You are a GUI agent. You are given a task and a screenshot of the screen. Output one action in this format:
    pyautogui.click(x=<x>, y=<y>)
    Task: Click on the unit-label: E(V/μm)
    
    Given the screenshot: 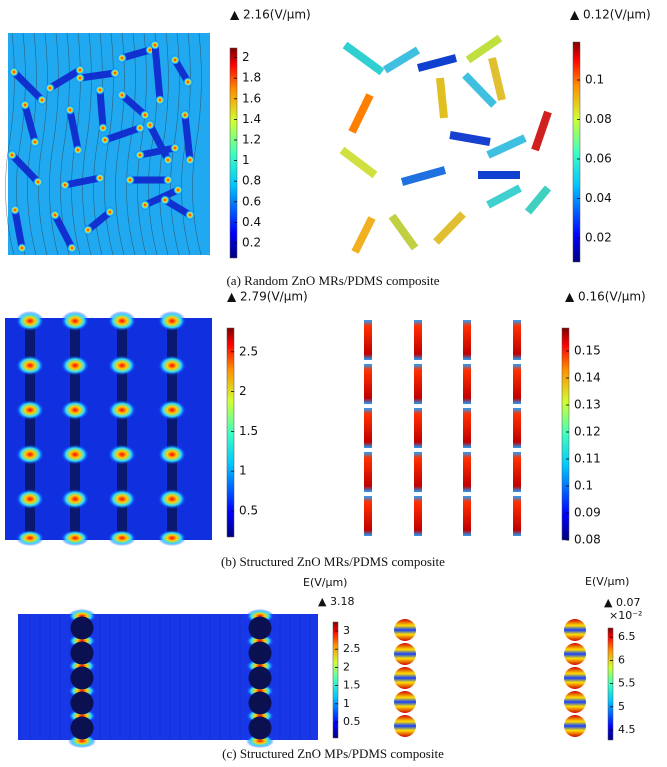 What is the action you would take?
    pyautogui.click(x=607, y=581)
    